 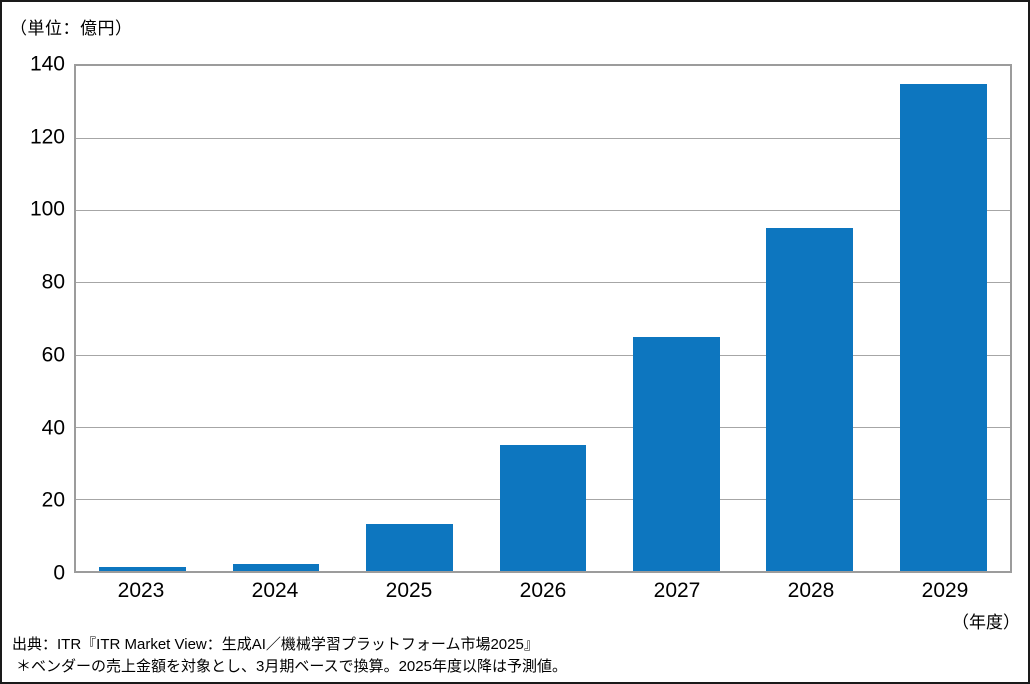 What do you see at coordinates (33, 319) in the screenshot?
I see `y-axis-tick-labels: 0 20 40 60 80 100 120 140` at bounding box center [33, 319].